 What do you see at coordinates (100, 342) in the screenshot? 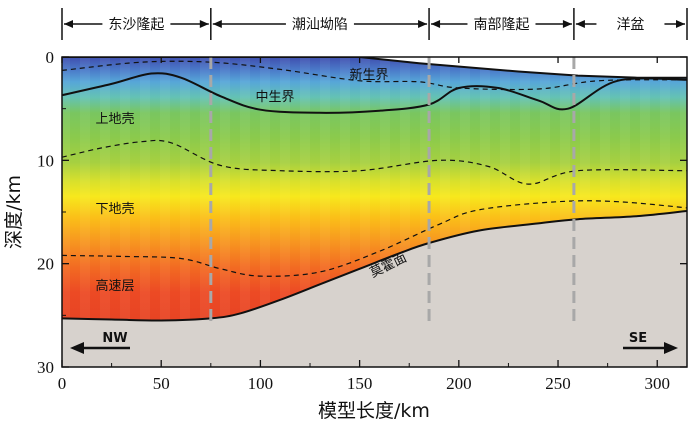
I see `nw-arrow: NW` at bounding box center [100, 342].